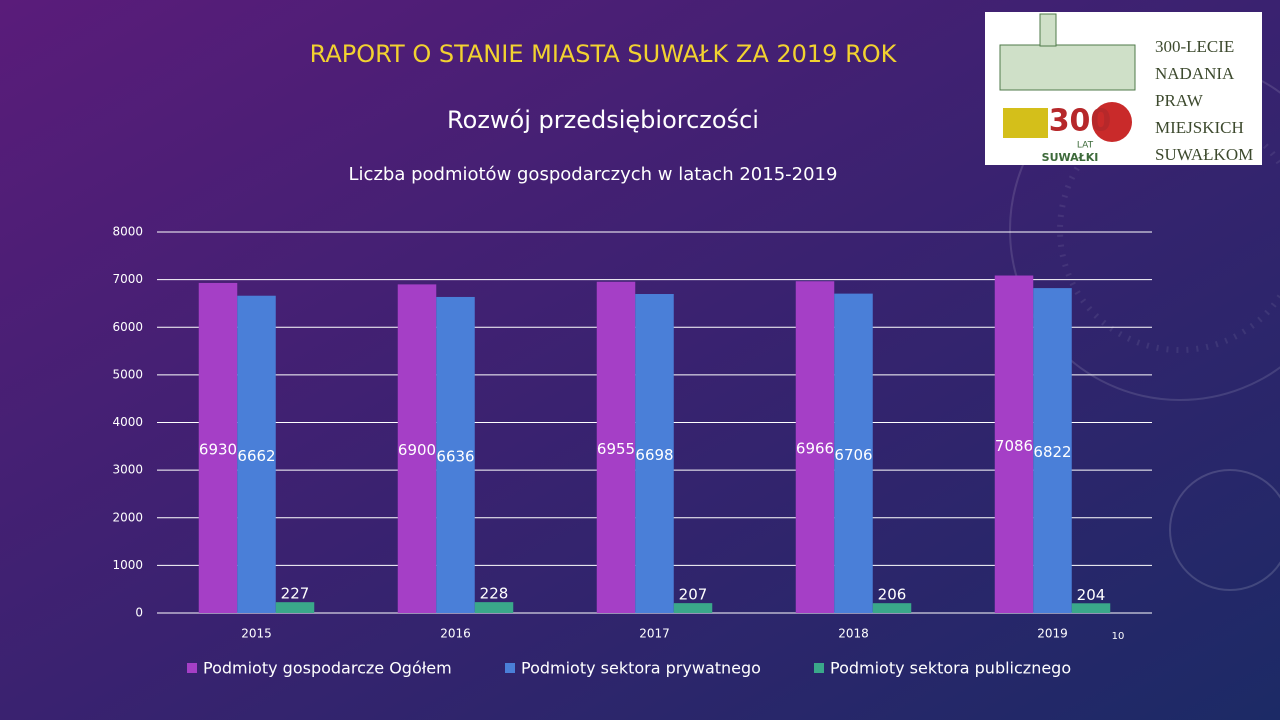 Image resolution: width=1280 pixels, height=720 pixels. What do you see at coordinates (327, 668) in the screenshot?
I see `legend-label: Podmioty gospodarcze Ogółem` at bounding box center [327, 668].